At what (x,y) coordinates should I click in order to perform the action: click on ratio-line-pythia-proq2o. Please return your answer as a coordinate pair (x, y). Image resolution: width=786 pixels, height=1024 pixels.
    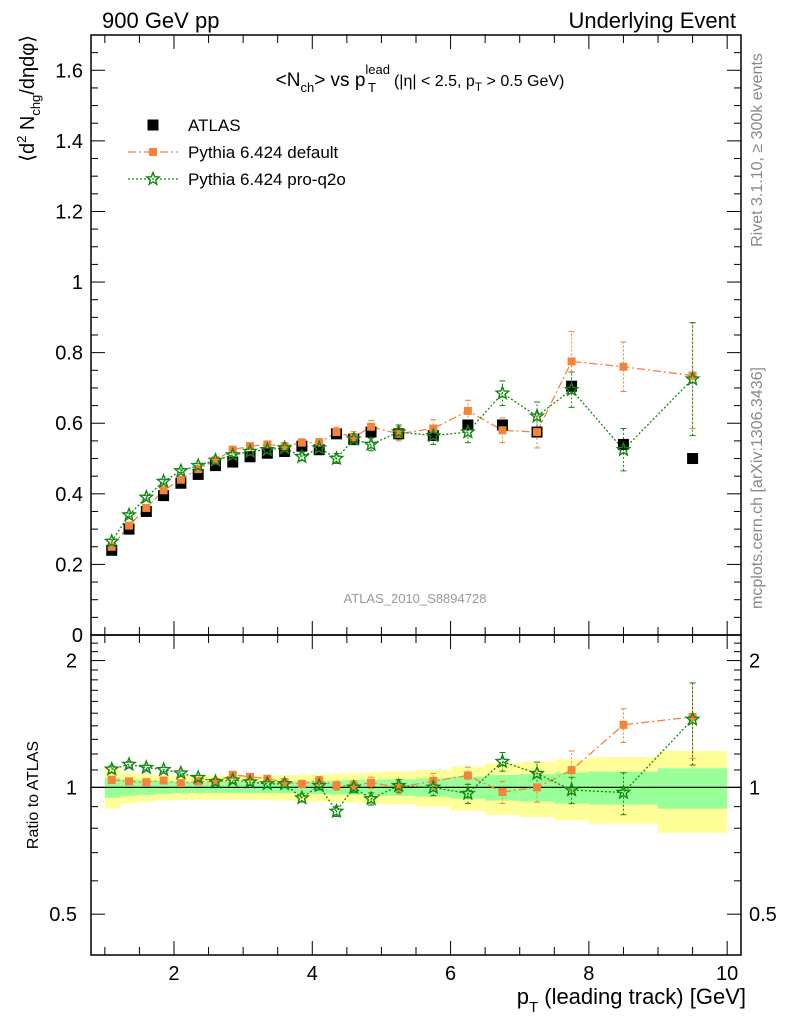
    Looking at the image, I should click on (402, 765).